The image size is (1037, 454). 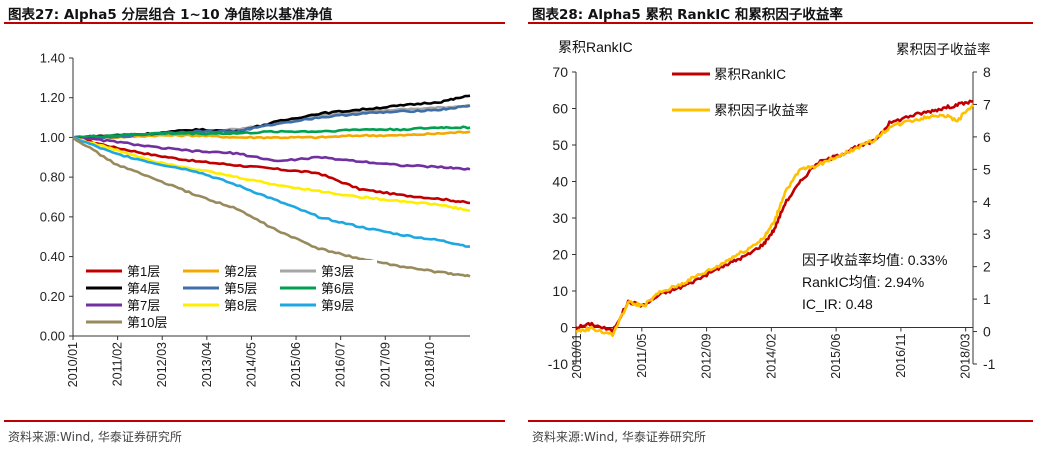 I want to click on left-title-rule, so click(x=254, y=23).